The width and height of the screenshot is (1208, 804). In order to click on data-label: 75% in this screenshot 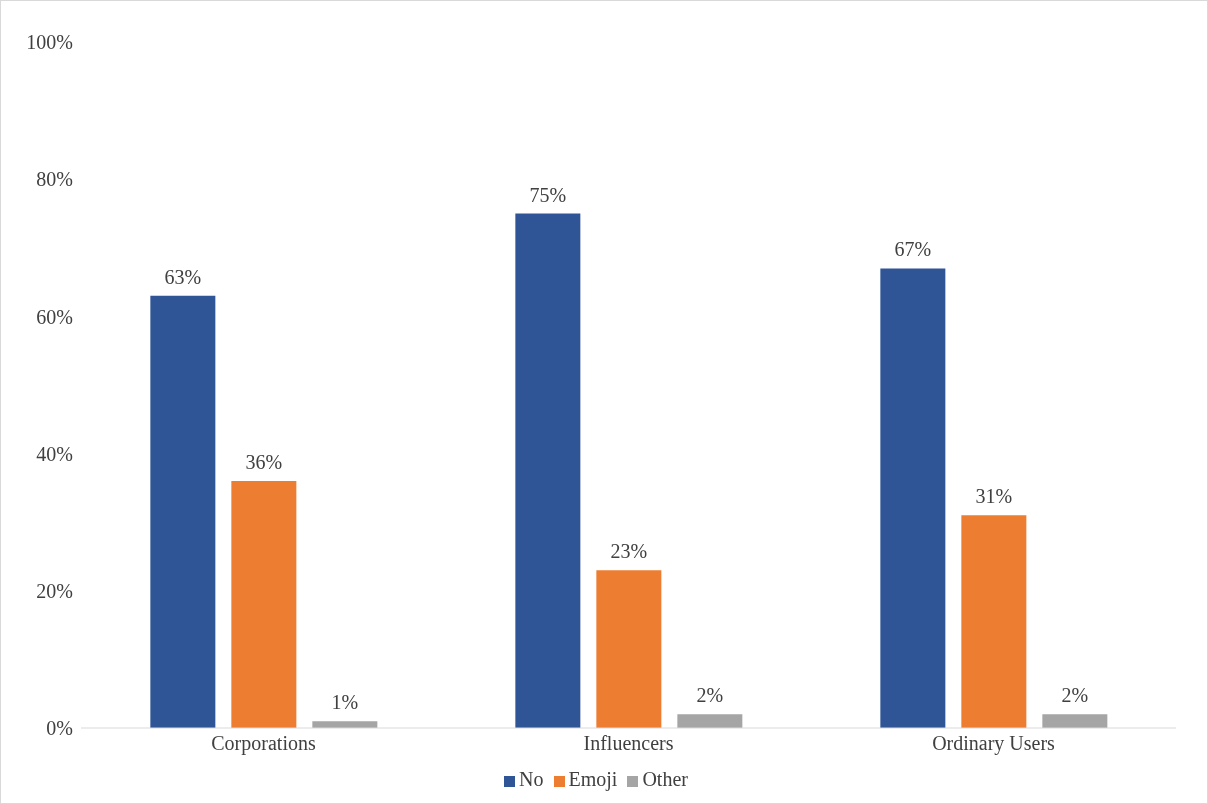, I will do `click(548, 194)`.